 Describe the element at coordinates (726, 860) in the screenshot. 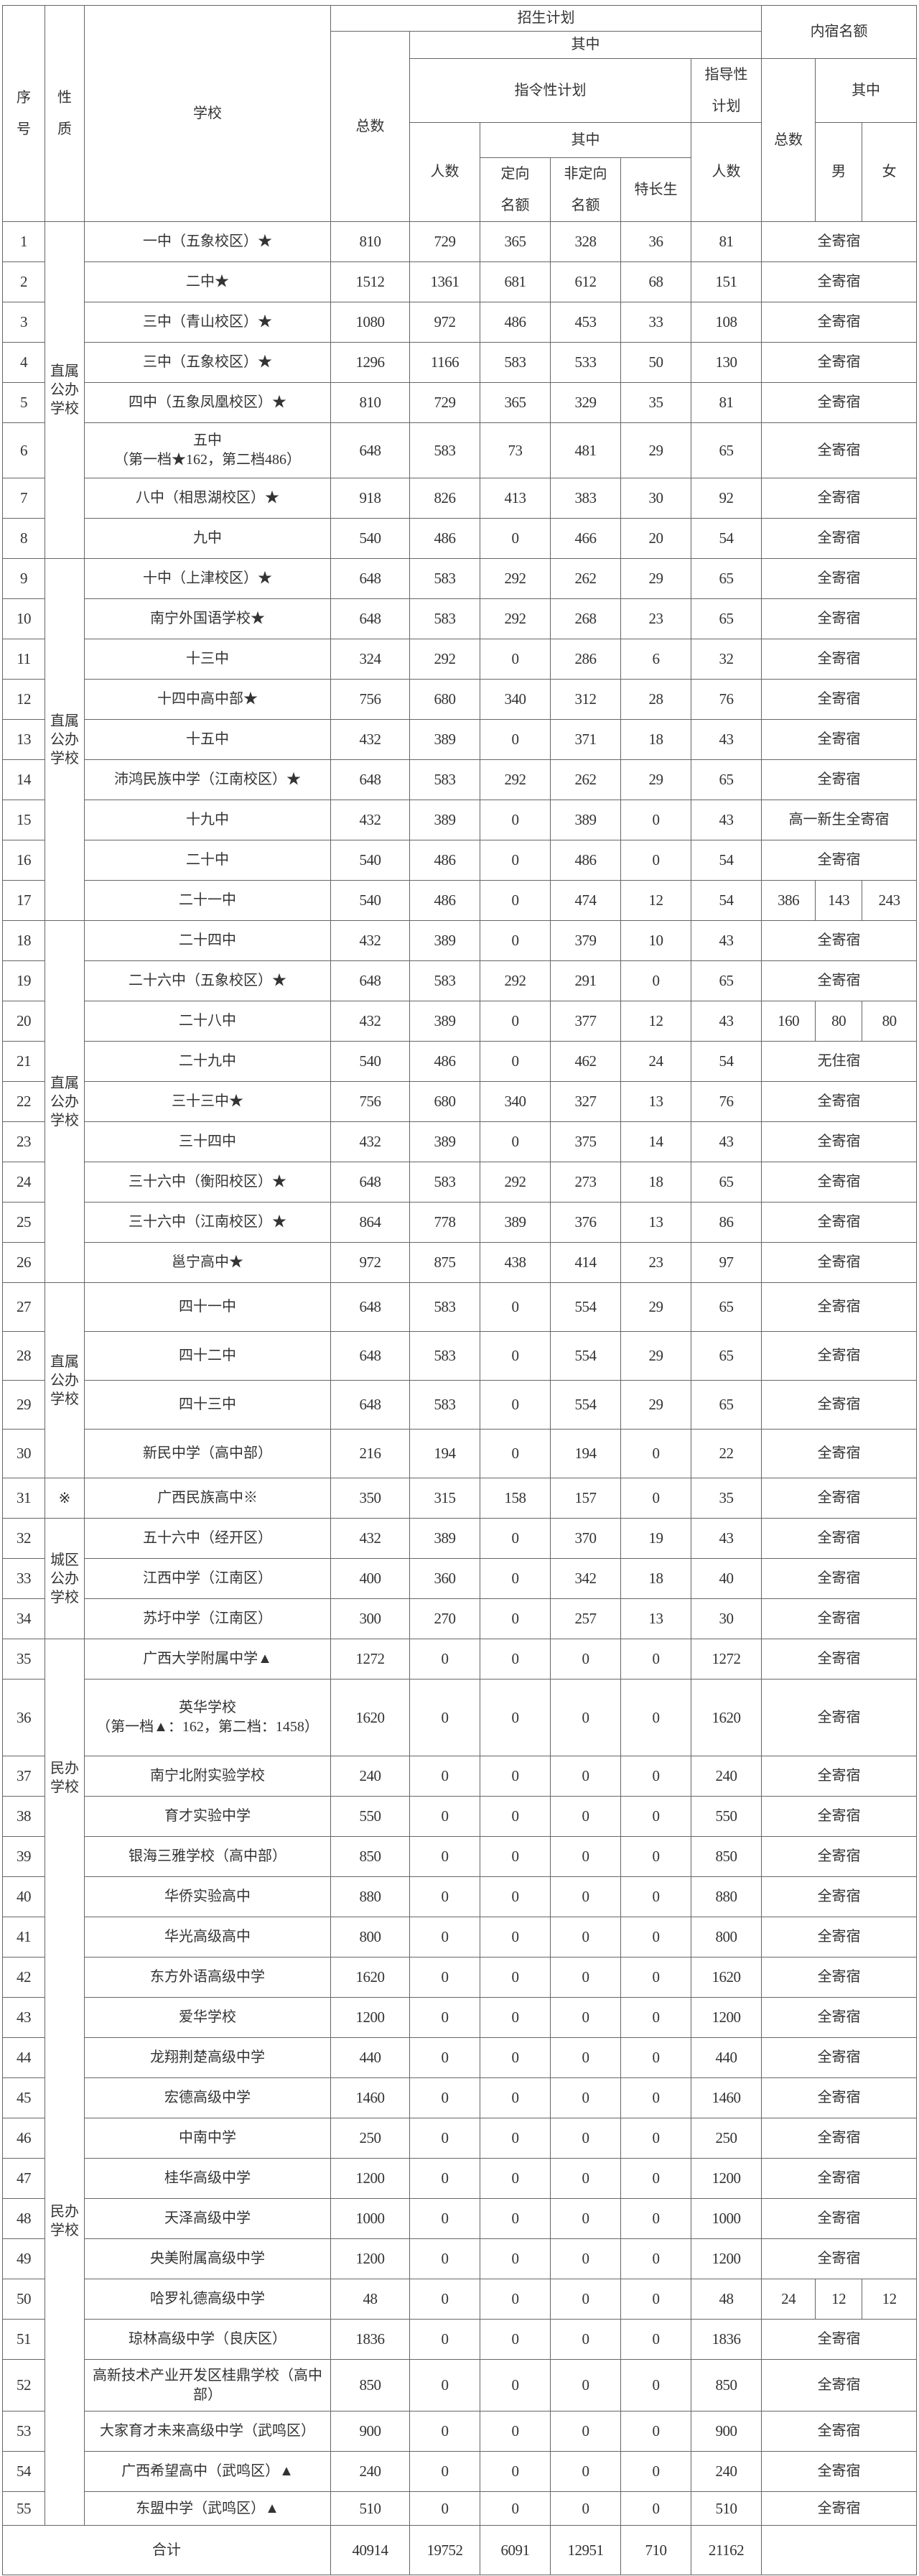

I see `guidance-count-cell: 54` at that location.